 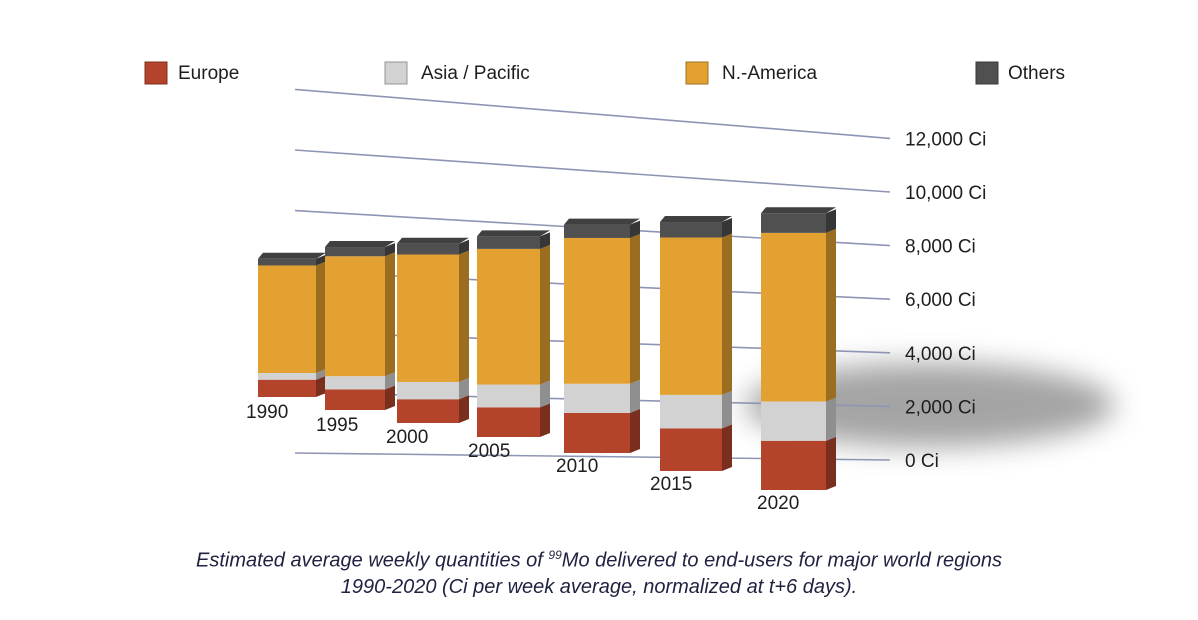 I want to click on bar-side-2000-others, so click(x=464, y=247).